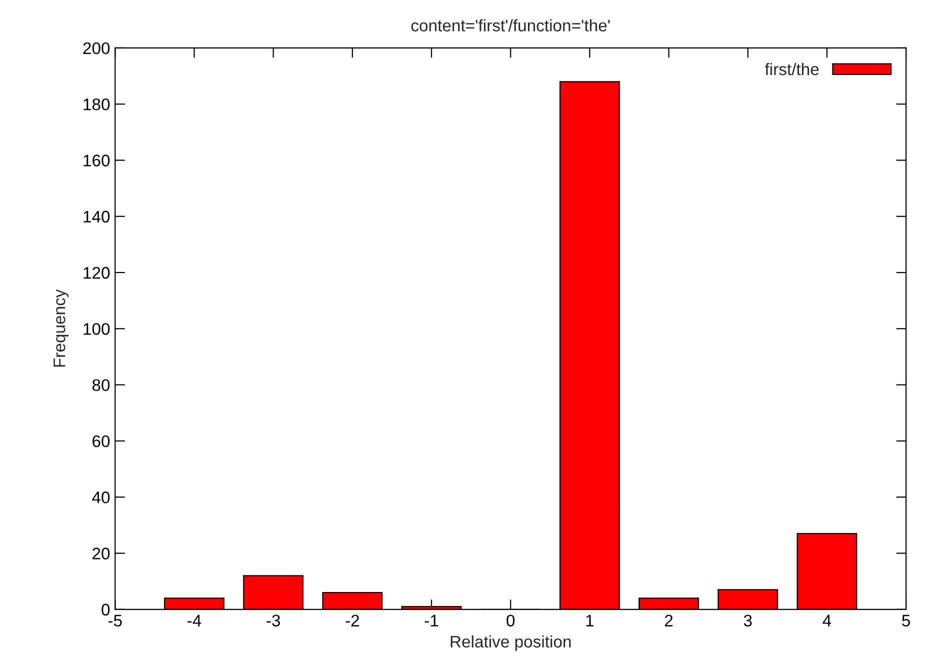  I want to click on x-tick-label: 4, so click(827, 620).